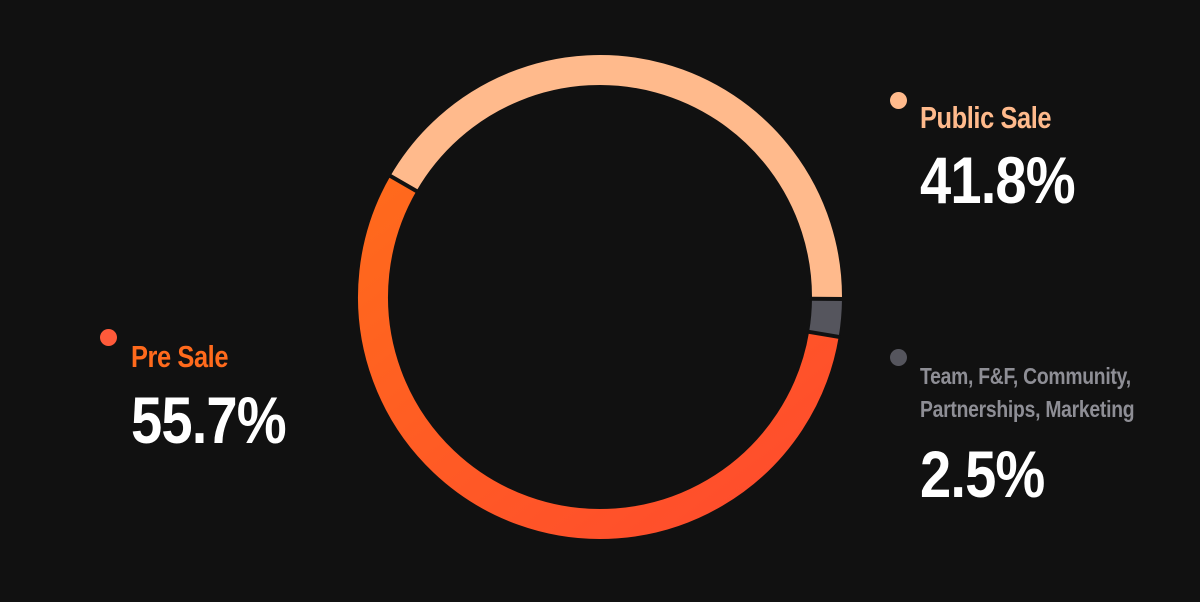 The height and width of the screenshot is (602, 1200). Describe the element at coordinates (998, 180) in the screenshot. I see `legend-value-public-sale: 41.8%` at that location.